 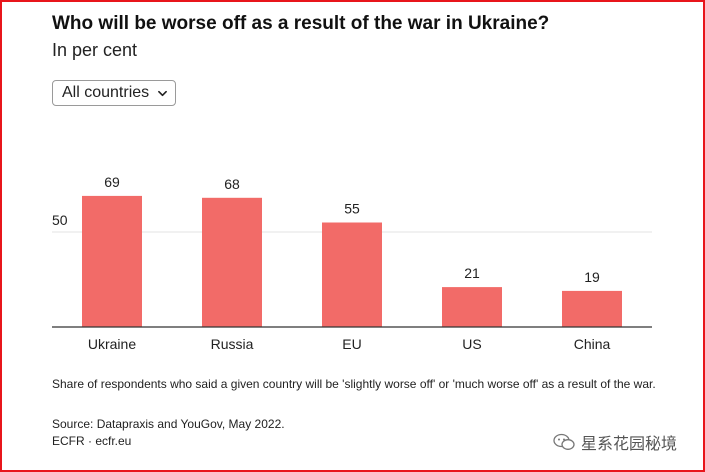 I want to click on data-label: 55, so click(x=352, y=209).